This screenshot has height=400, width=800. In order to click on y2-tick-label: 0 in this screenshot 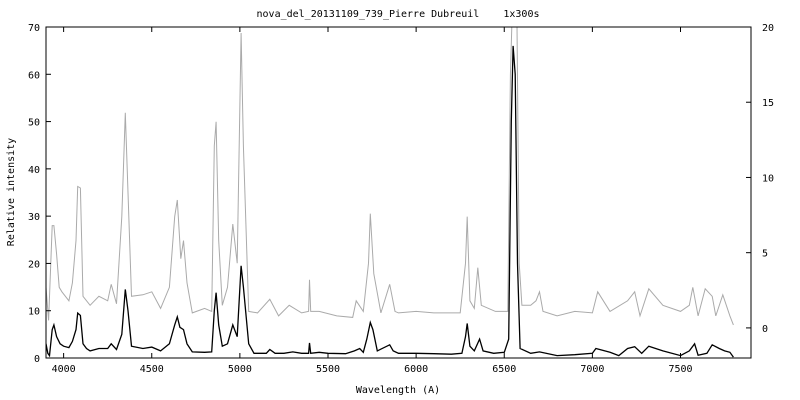, I will do `click(765, 329)`.